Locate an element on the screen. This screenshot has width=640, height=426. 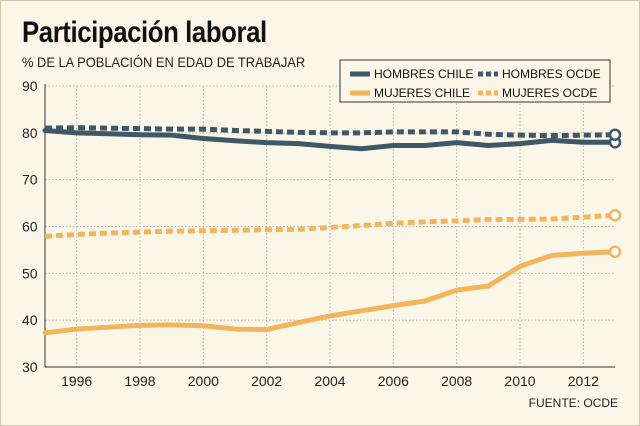
series-line-hombres-ocde is located at coordinates (330, 132).